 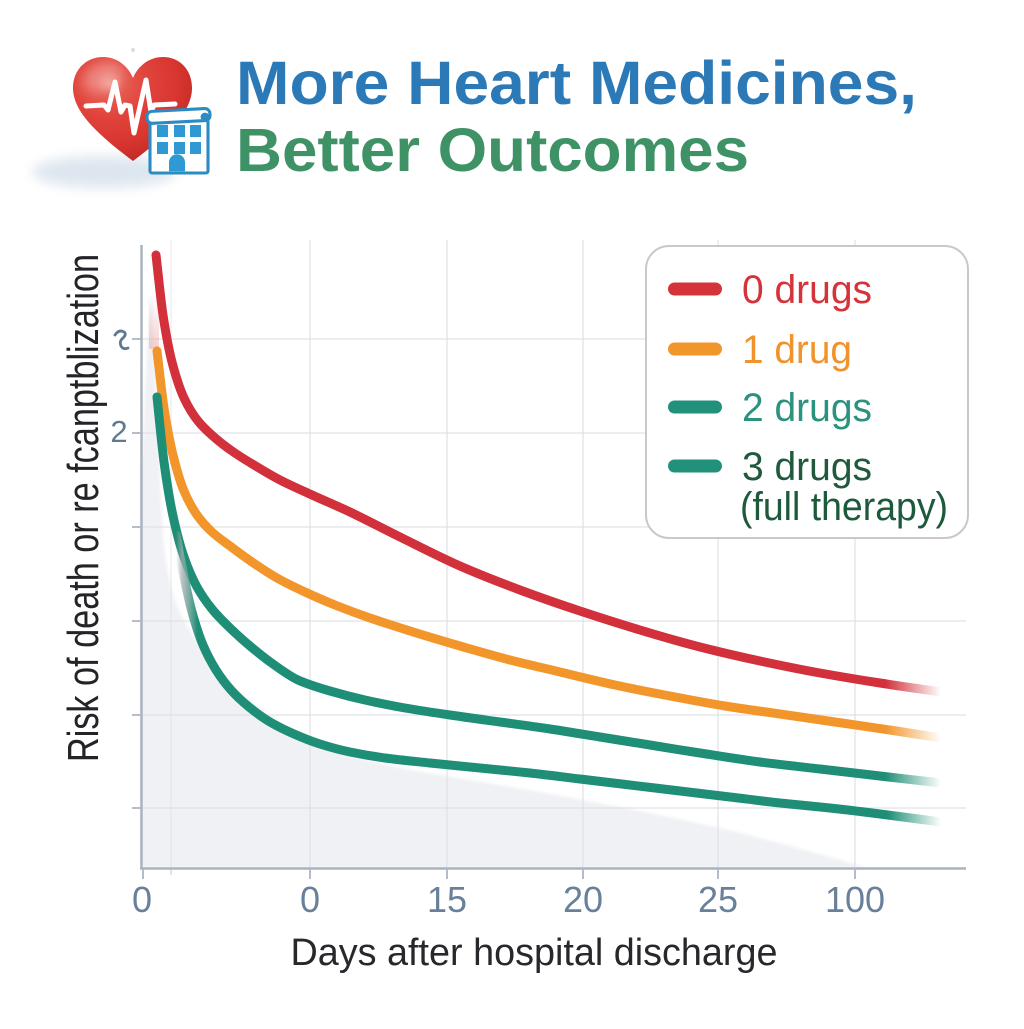 What do you see at coordinates (797, 350) in the screenshot?
I see `svg-text: 1 drug` at bounding box center [797, 350].